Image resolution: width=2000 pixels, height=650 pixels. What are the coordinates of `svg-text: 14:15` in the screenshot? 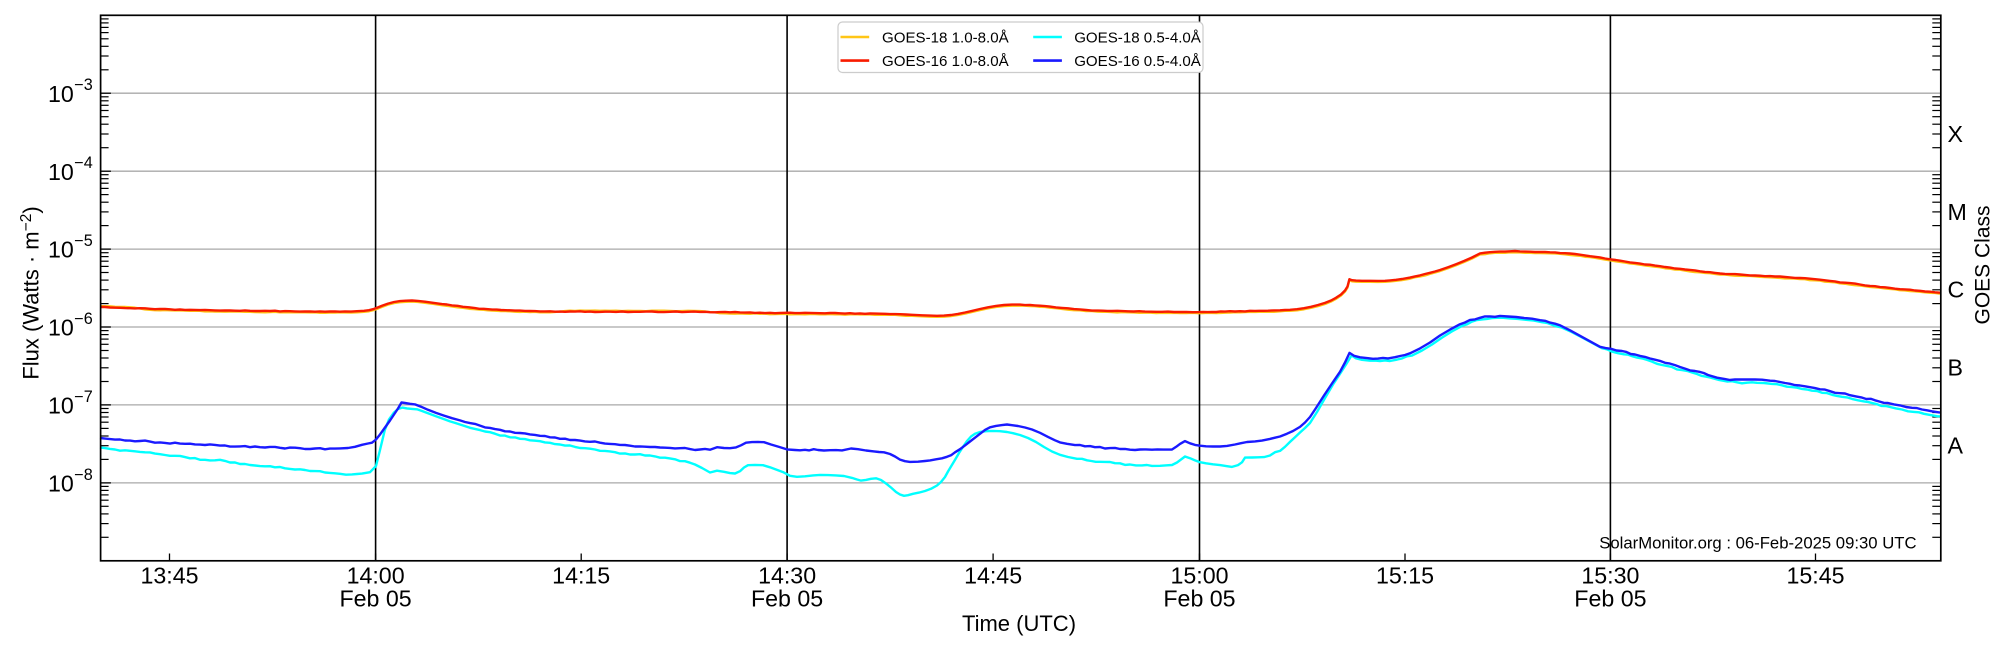 It's located at (581, 575).